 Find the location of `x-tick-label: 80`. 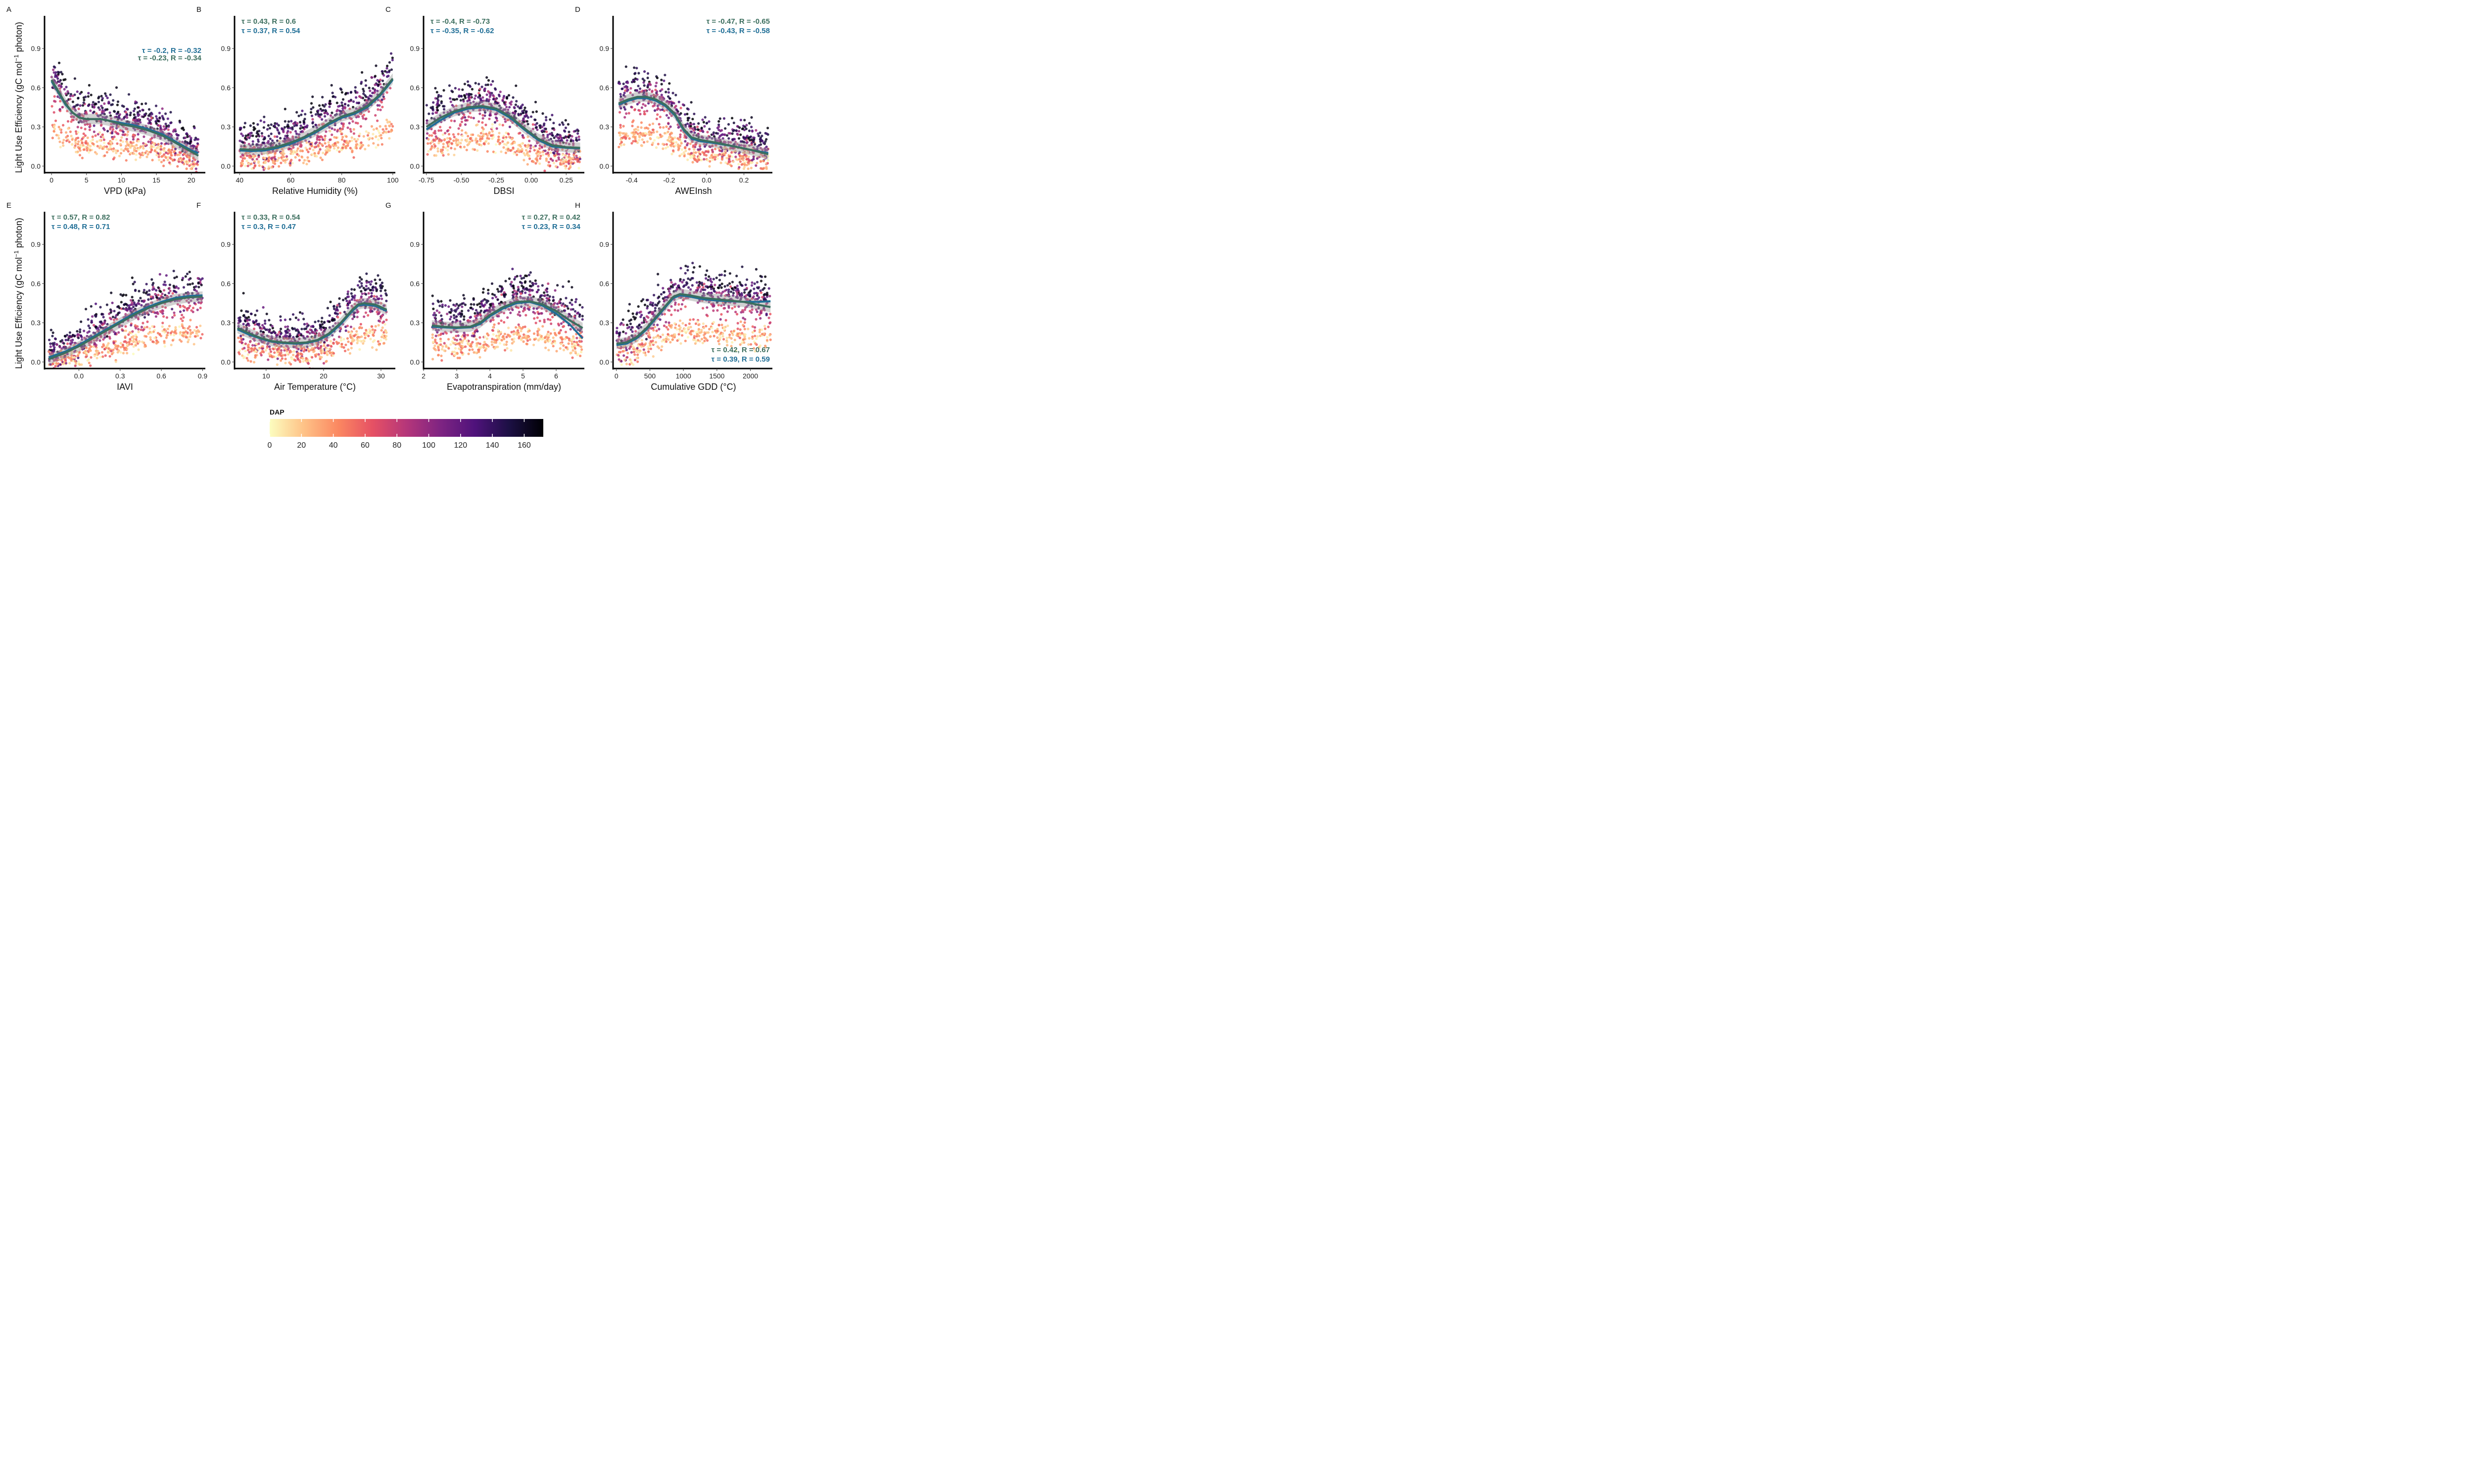

x-tick-label: 80 is located at coordinates (342, 180).